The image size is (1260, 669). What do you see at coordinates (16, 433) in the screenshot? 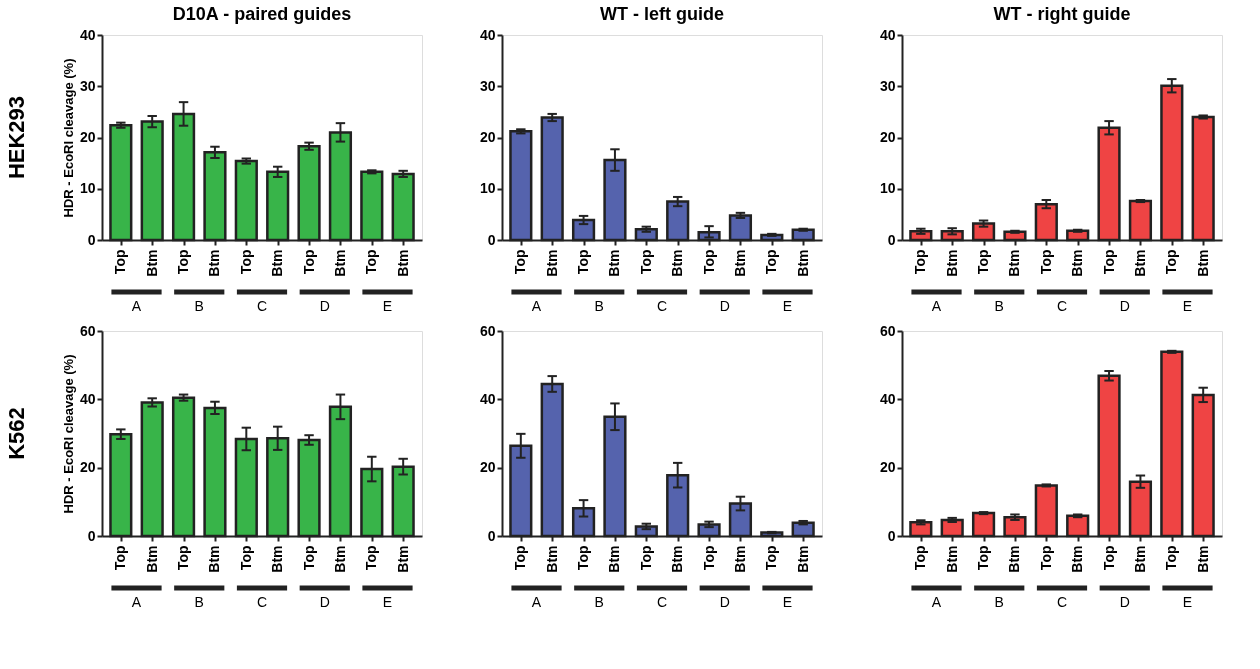
I see `text: K562` at bounding box center [16, 433].